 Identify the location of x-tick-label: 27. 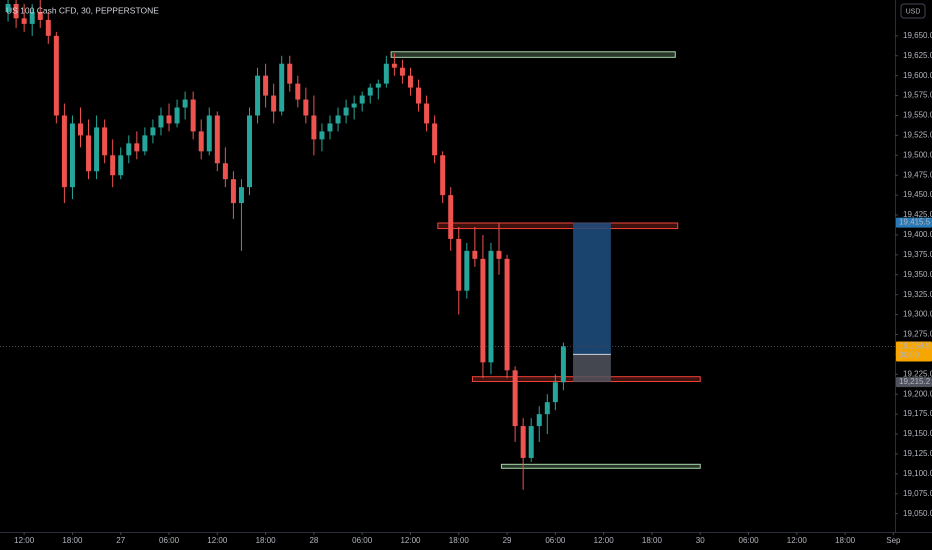
(120, 540).